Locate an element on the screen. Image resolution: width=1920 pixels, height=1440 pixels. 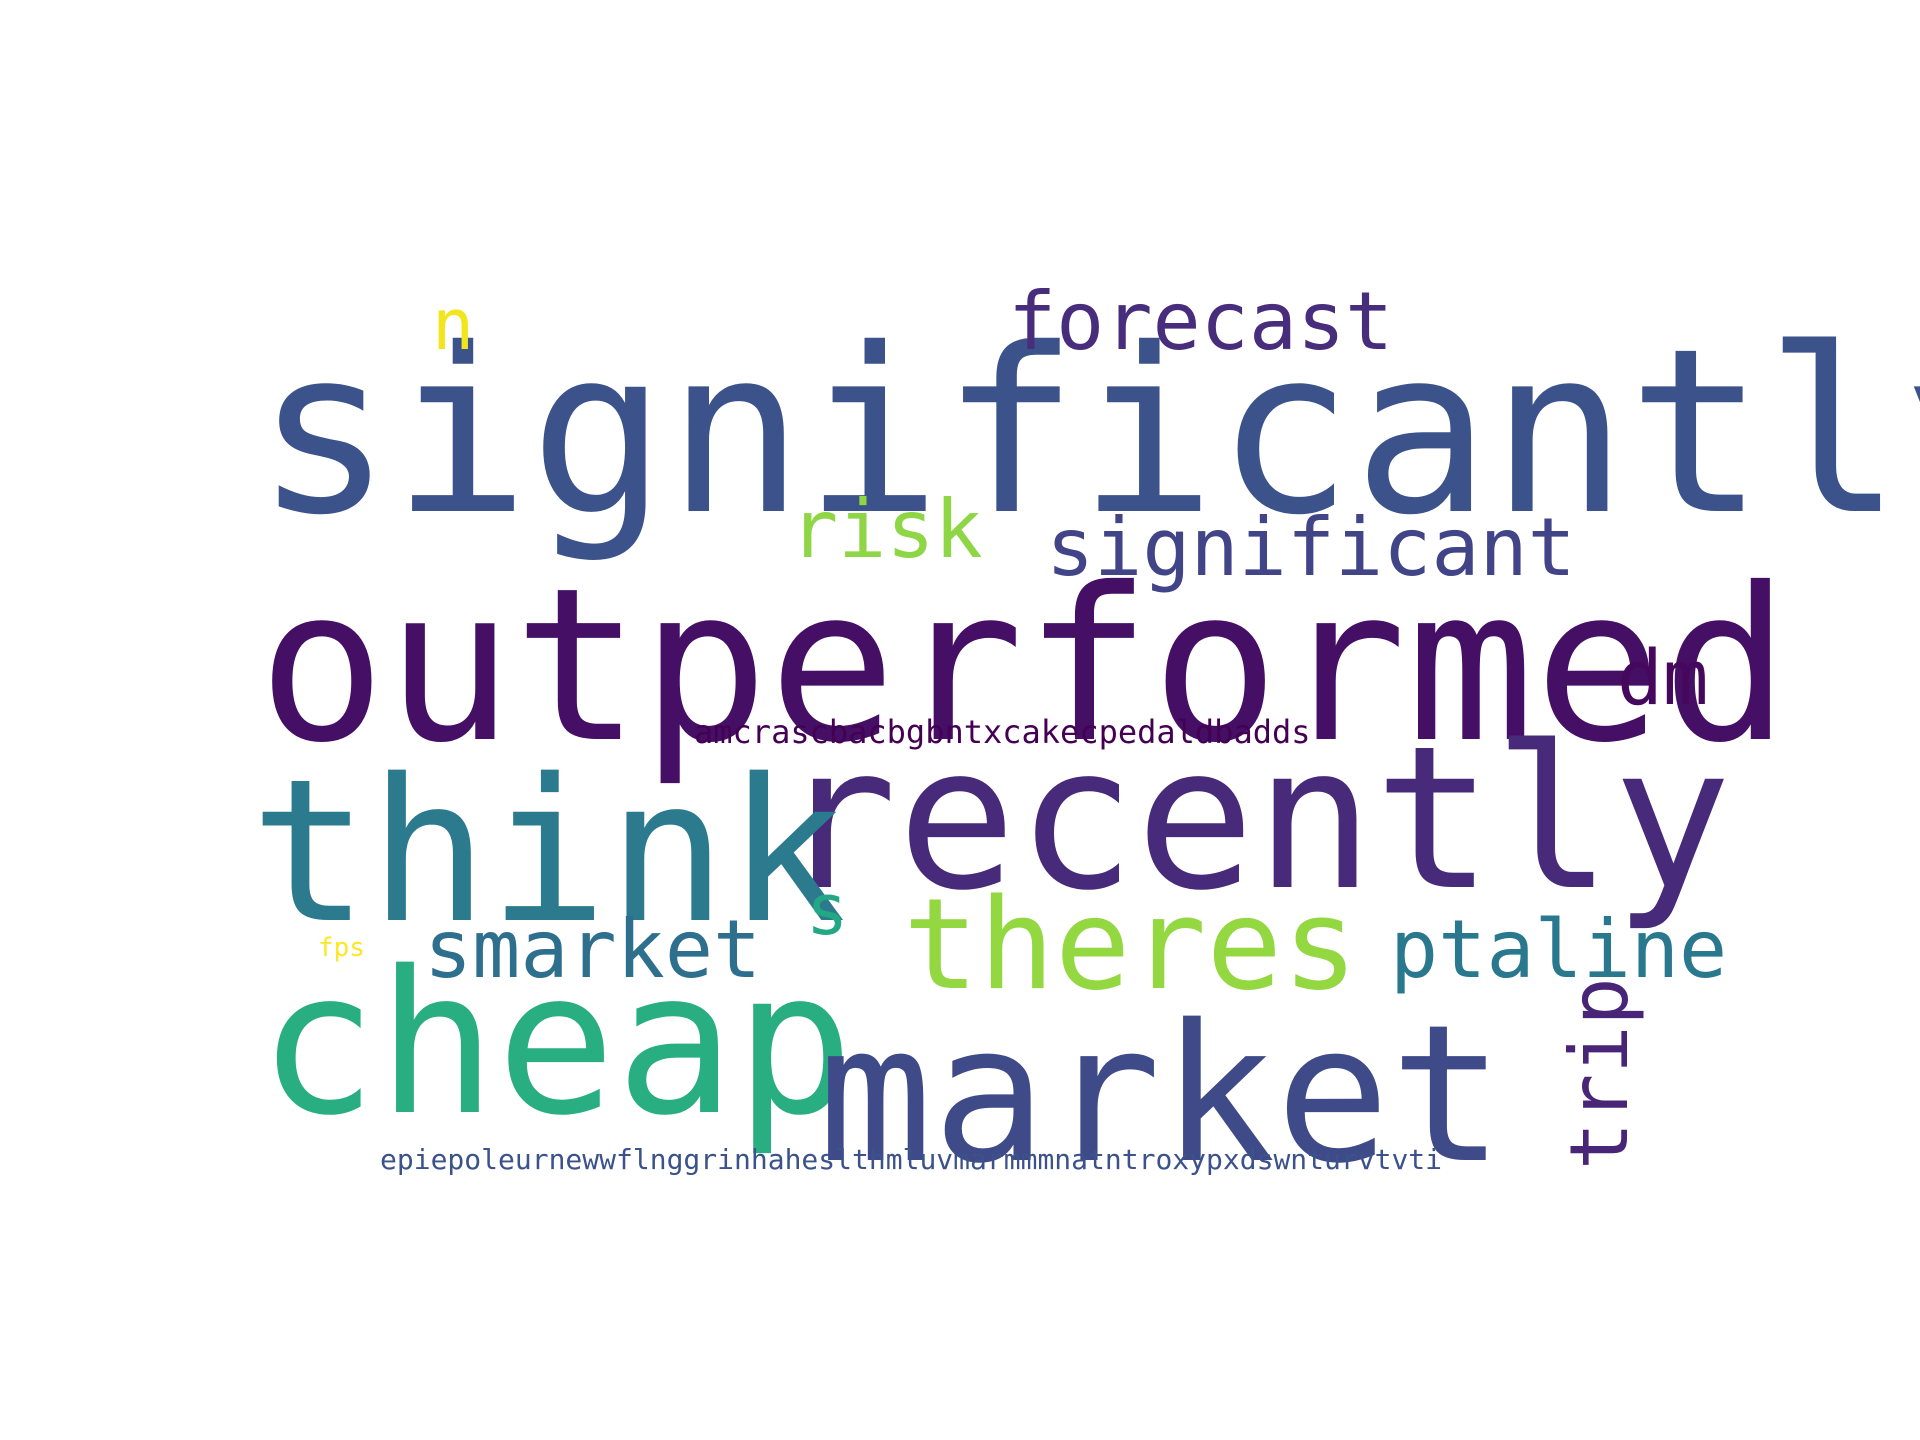
word-s: s is located at coordinates (827, 910).